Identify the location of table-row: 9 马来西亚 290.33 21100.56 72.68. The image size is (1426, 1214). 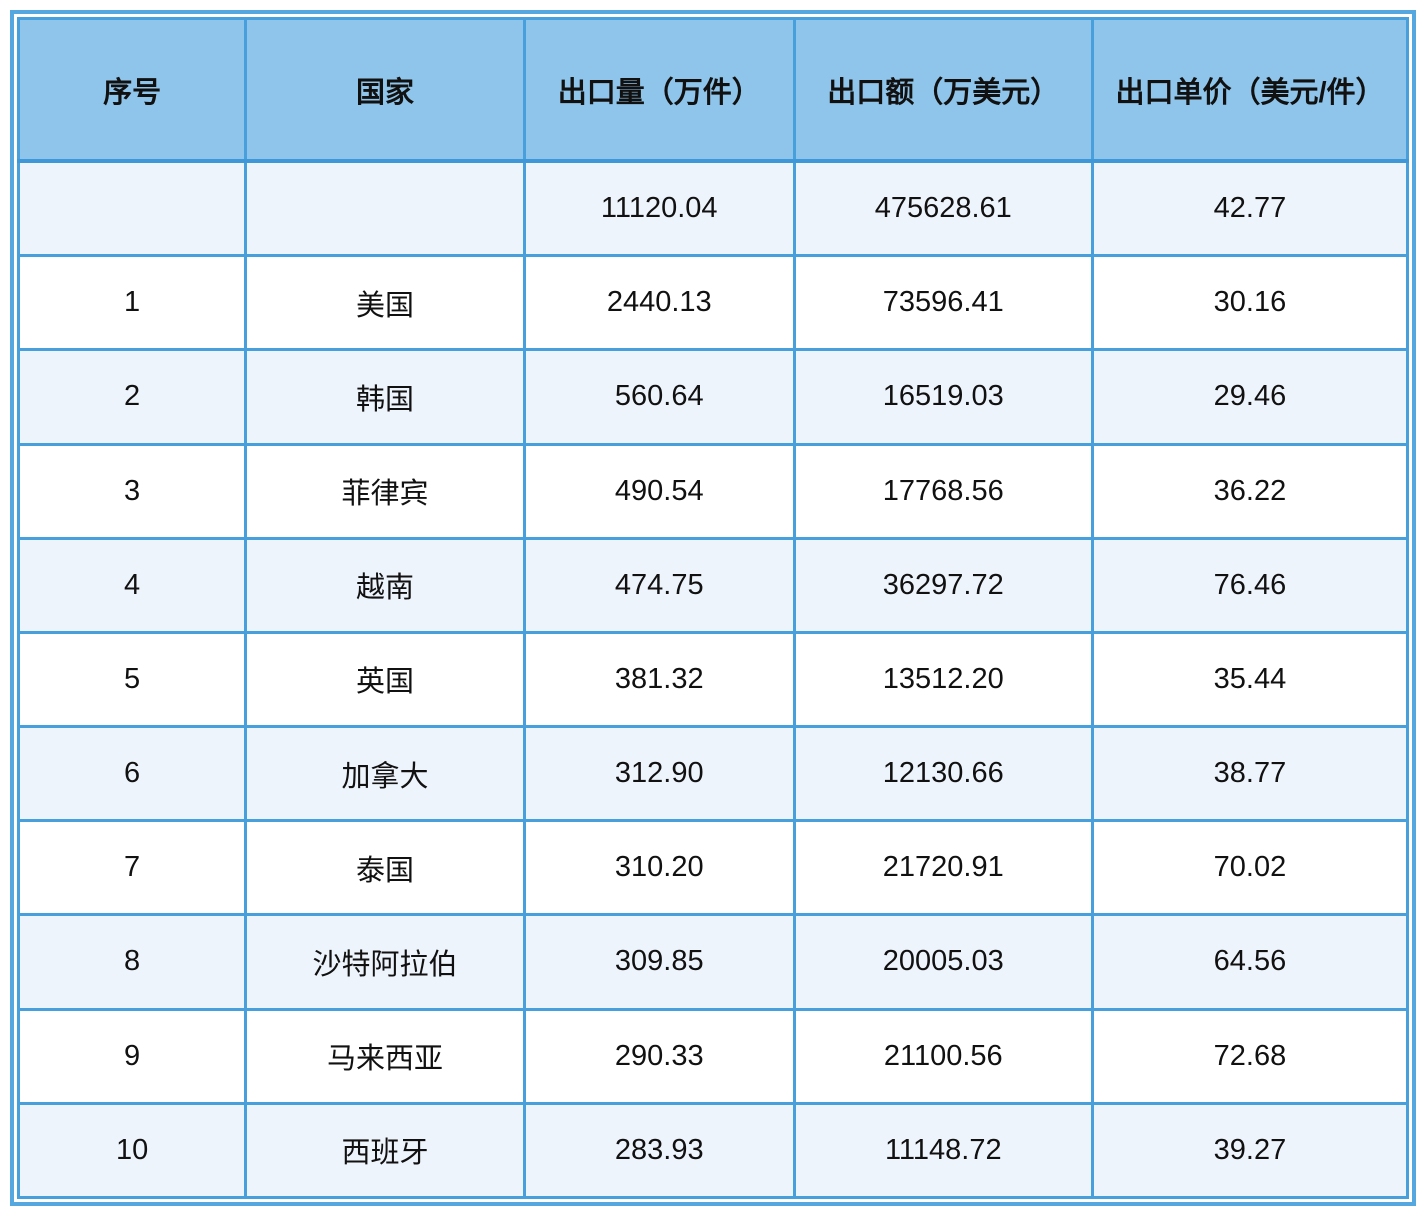
(713, 1056).